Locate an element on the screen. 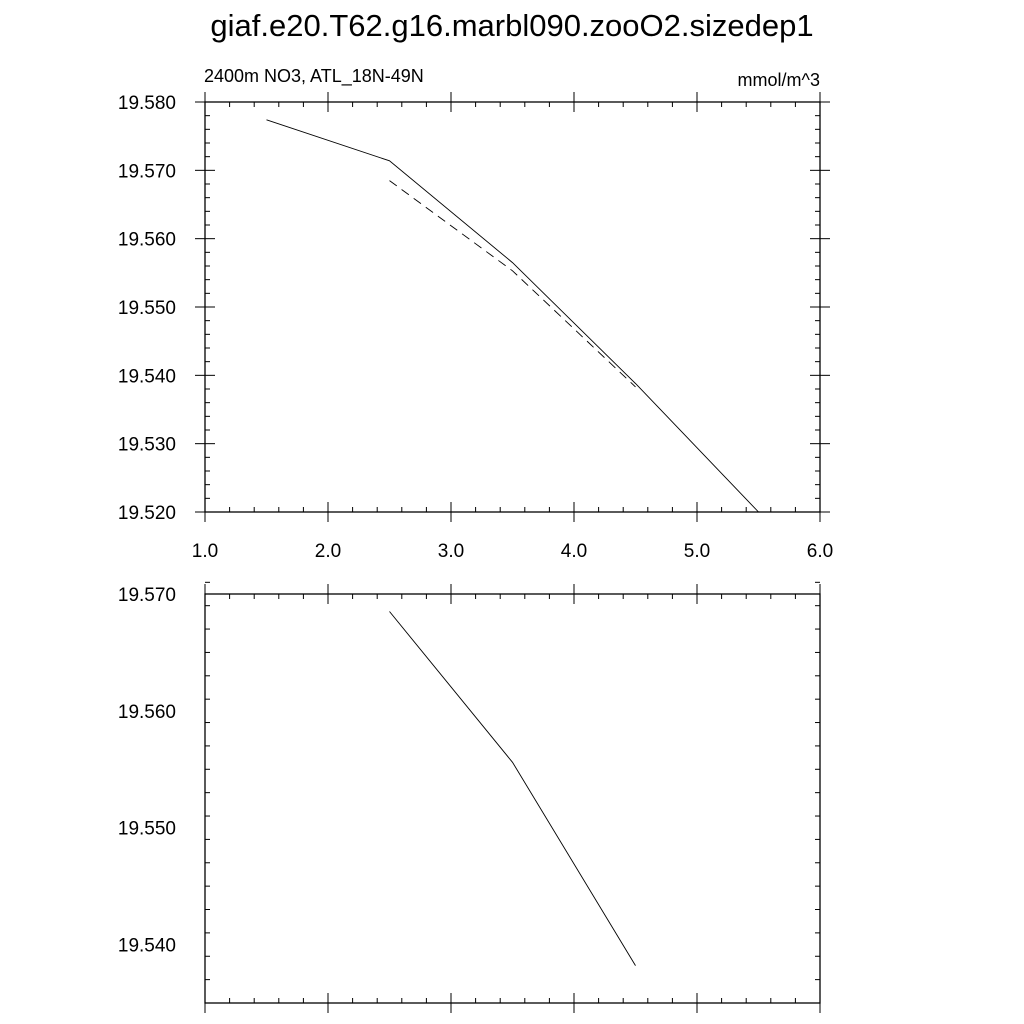 This screenshot has width=1024, height=1024. top-x-tick-label: 1.0 is located at coordinates (205, 551).